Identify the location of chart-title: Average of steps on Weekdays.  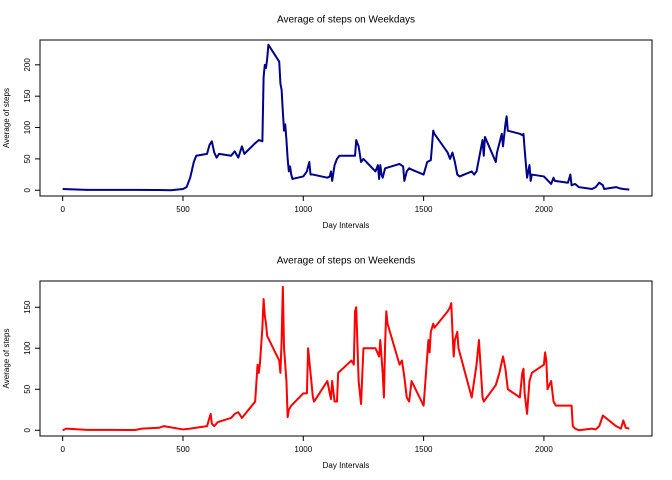
(346, 20).